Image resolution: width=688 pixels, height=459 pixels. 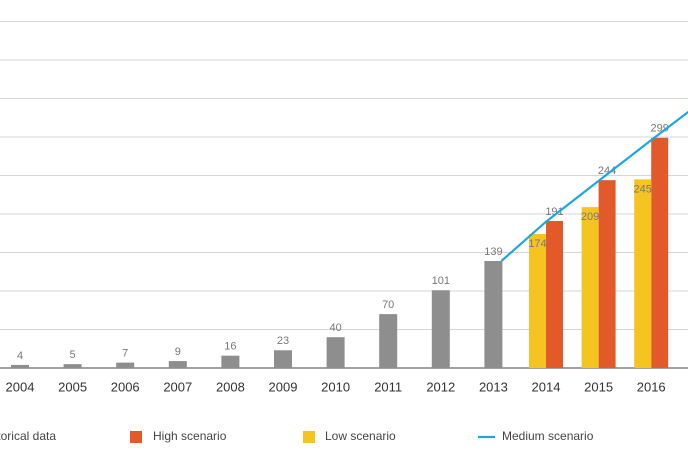 What do you see at coordinates (441, 281) in the screenshot?
I see `value-label: 101` at bounding box center [441, 281].